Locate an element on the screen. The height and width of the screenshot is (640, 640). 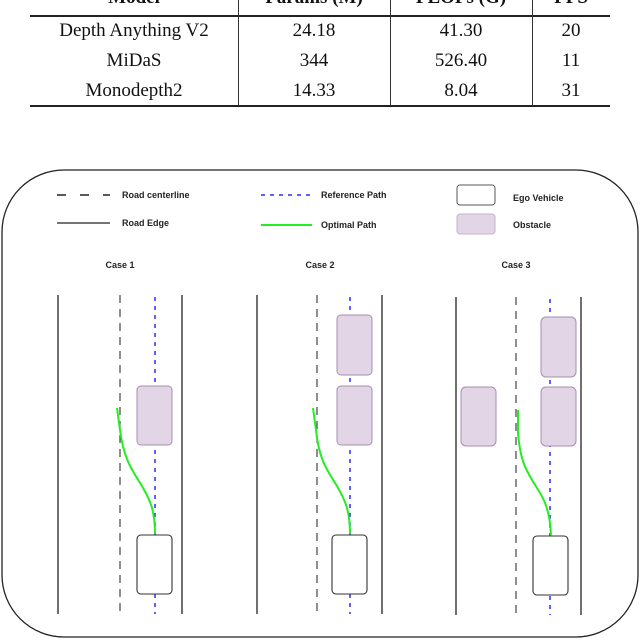
cell-fps: 31 is located at coordinates (571, 90).